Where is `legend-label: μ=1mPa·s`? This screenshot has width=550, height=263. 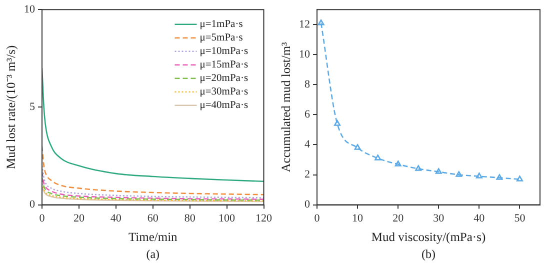 legend-label: μ=1mPa·s is located at coordinates (221, 24).